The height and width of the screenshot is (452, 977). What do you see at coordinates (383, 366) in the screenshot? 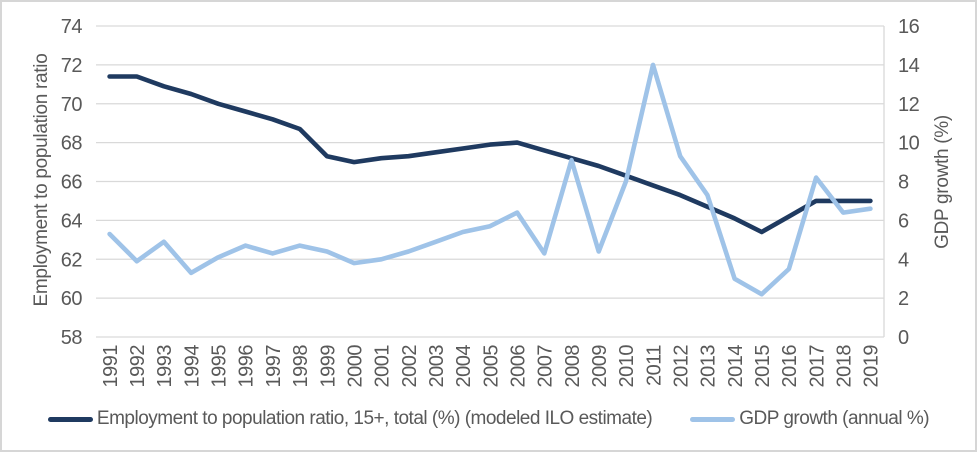
I see `x-axis-tick: 2001` at bounding box center [383, 366].